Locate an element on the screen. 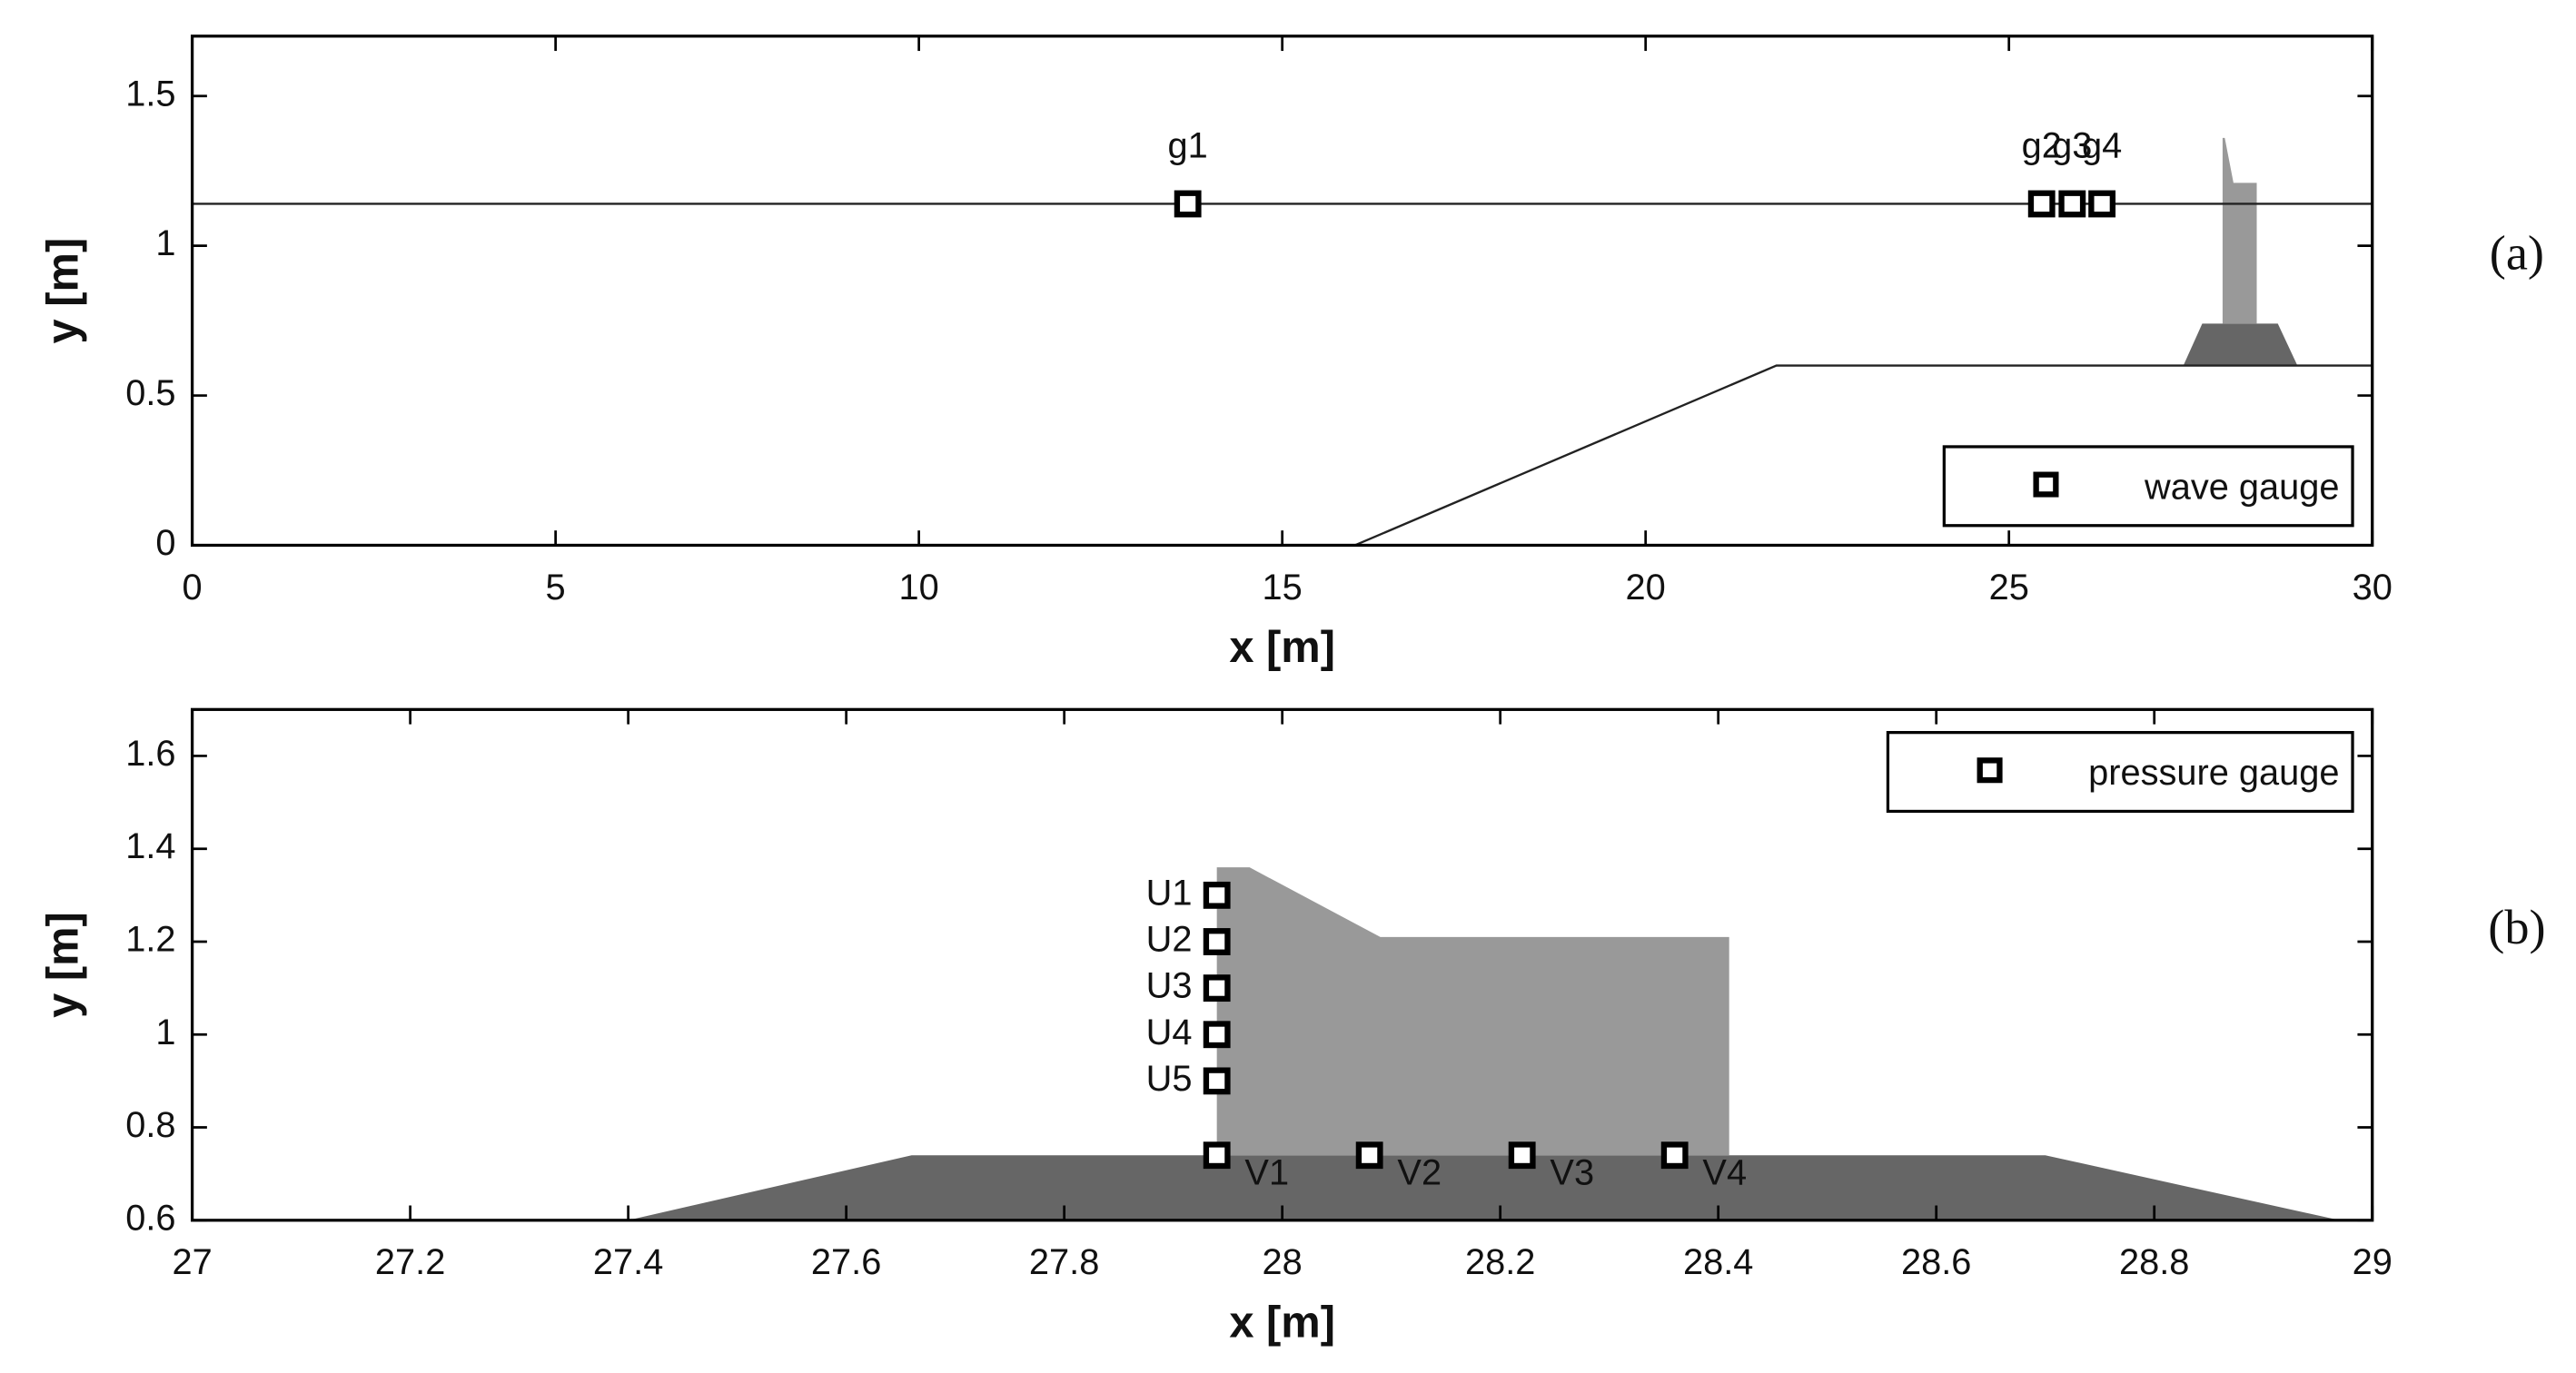 The height and width of the screenshot is (1373, 2576). y-tick-label: 0.8 is located at coordinates (150, 1125).